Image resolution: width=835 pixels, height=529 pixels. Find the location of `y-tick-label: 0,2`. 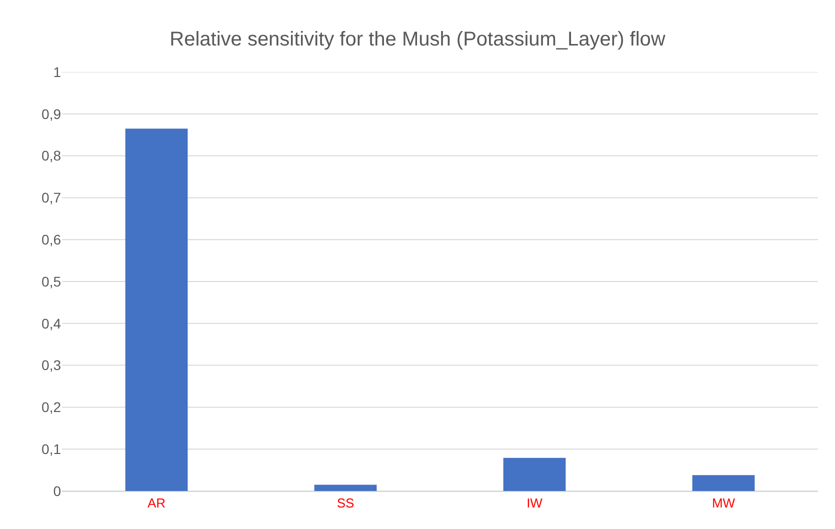

y-tick-label: 0,2 is located at coordinates (52, 407).